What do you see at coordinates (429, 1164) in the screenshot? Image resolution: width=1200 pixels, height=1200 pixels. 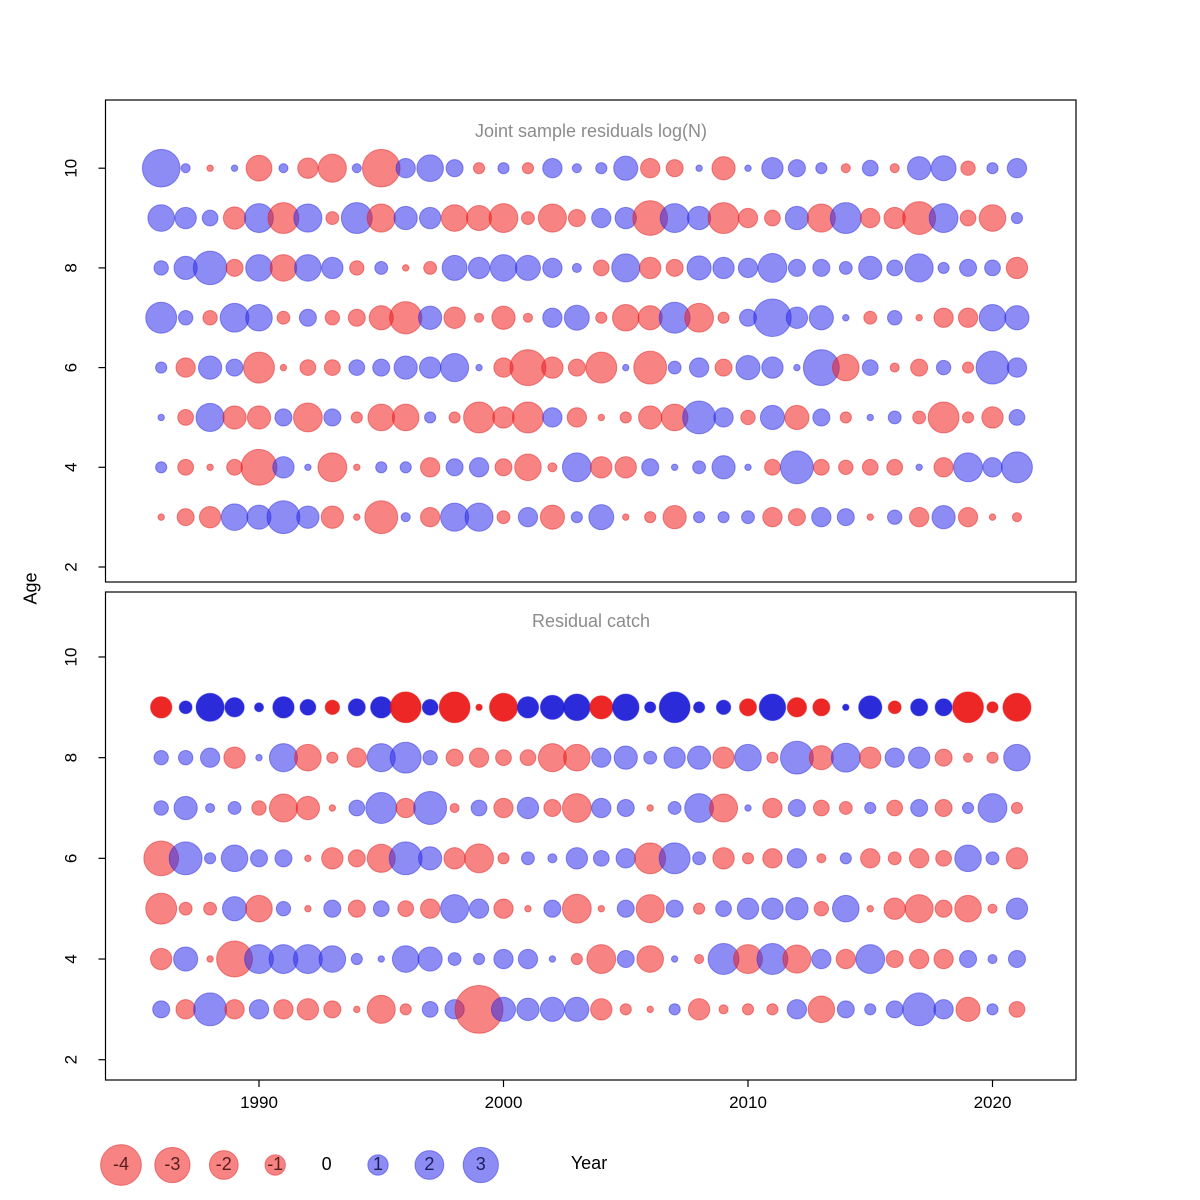 I see `legend-value-label: 2` at bounding box center [429, 1164].